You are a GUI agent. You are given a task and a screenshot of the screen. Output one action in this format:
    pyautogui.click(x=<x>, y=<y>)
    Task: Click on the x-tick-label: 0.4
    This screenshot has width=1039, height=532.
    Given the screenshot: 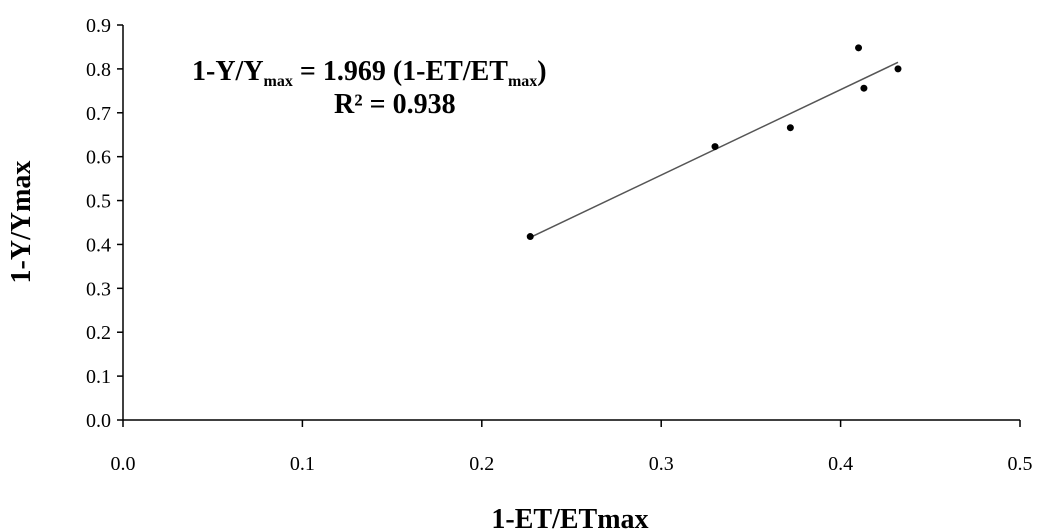 What is the action you would take?
    pyautogui.click(x=840, y=464)
    